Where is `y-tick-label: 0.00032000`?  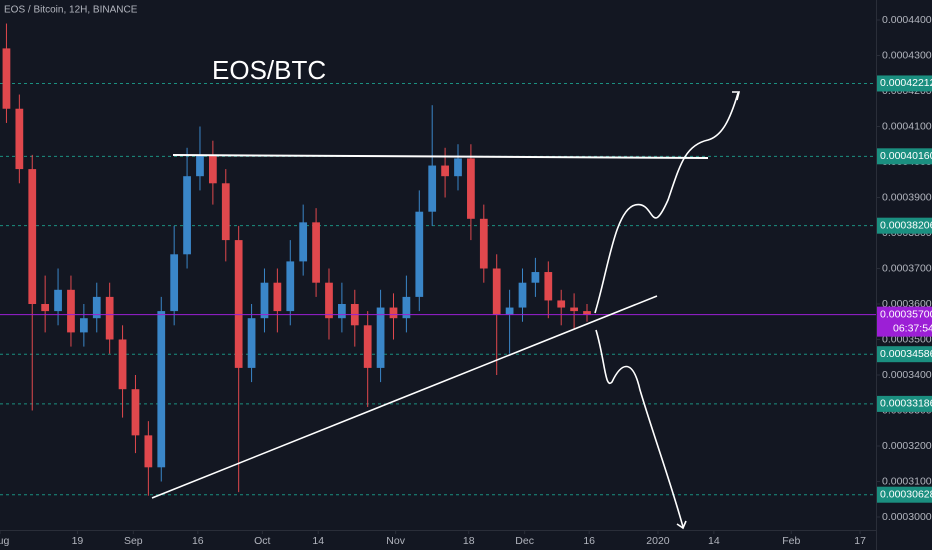 y-tick-label: 0.00032000 is located at coordinates (907, 446).